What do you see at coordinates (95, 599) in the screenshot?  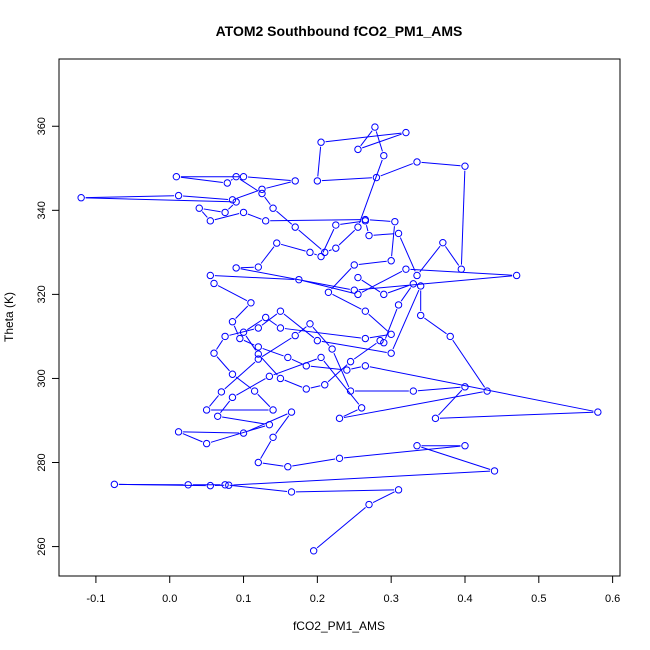 I see `x-tick-label: -0.1` at bounding box center [95, 599].